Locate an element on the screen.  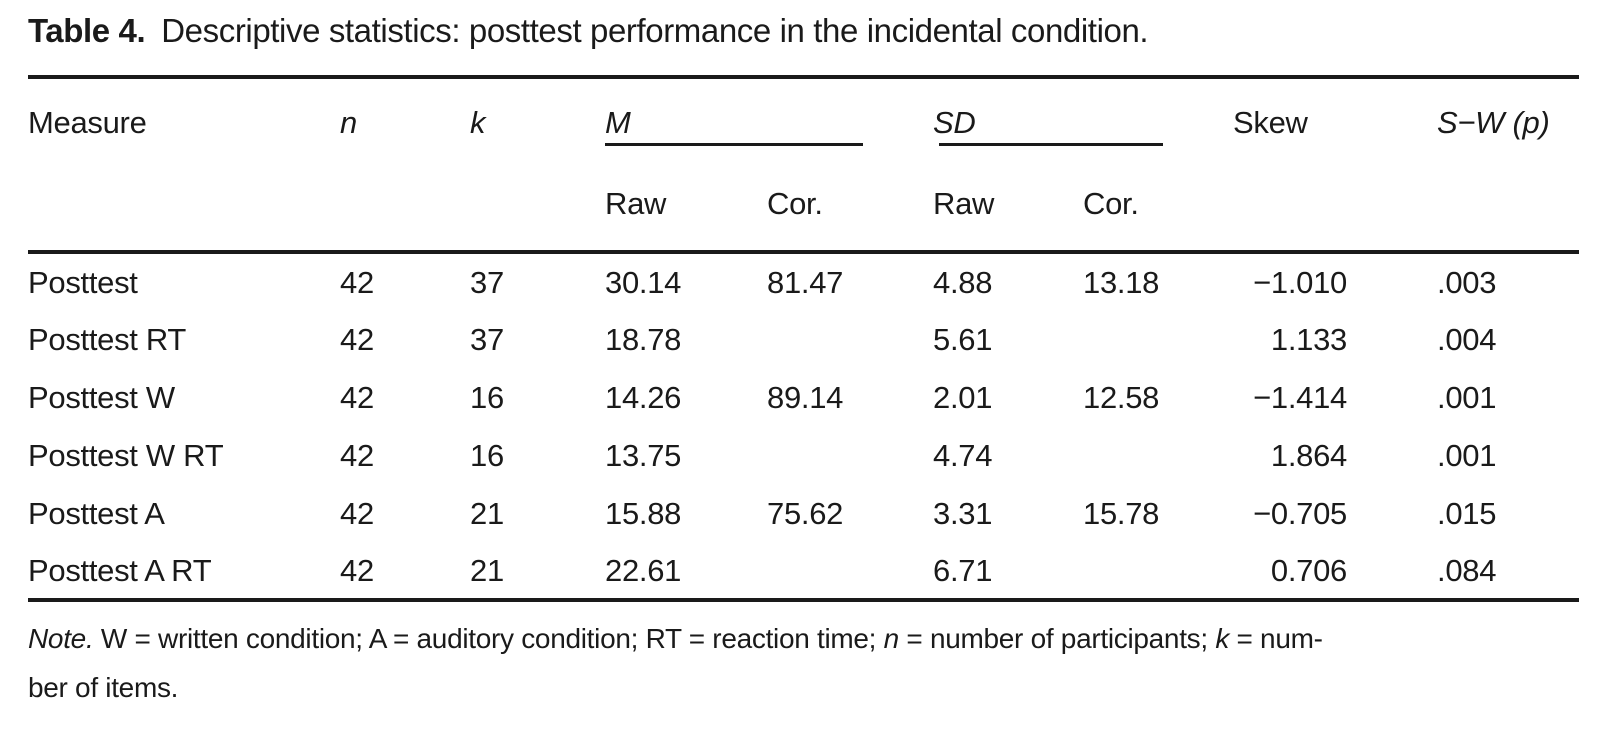
col-header-k: k is located at coordinates (537, 165).